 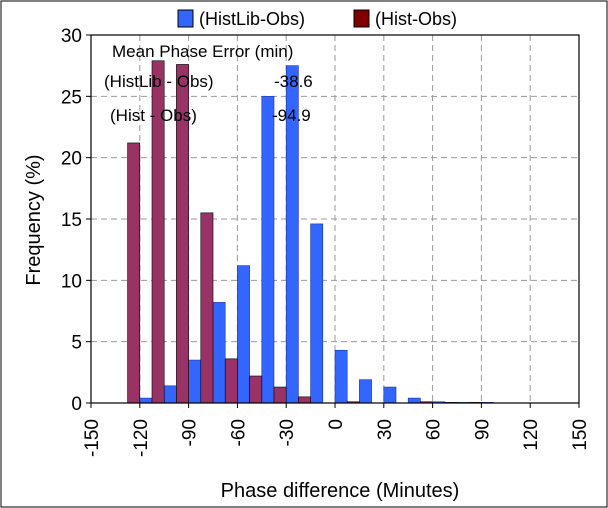 What do you see at coordinates (92, 438) in the screenshot?
I see `x-tick-label: -150` at bounding box center [92, 438].